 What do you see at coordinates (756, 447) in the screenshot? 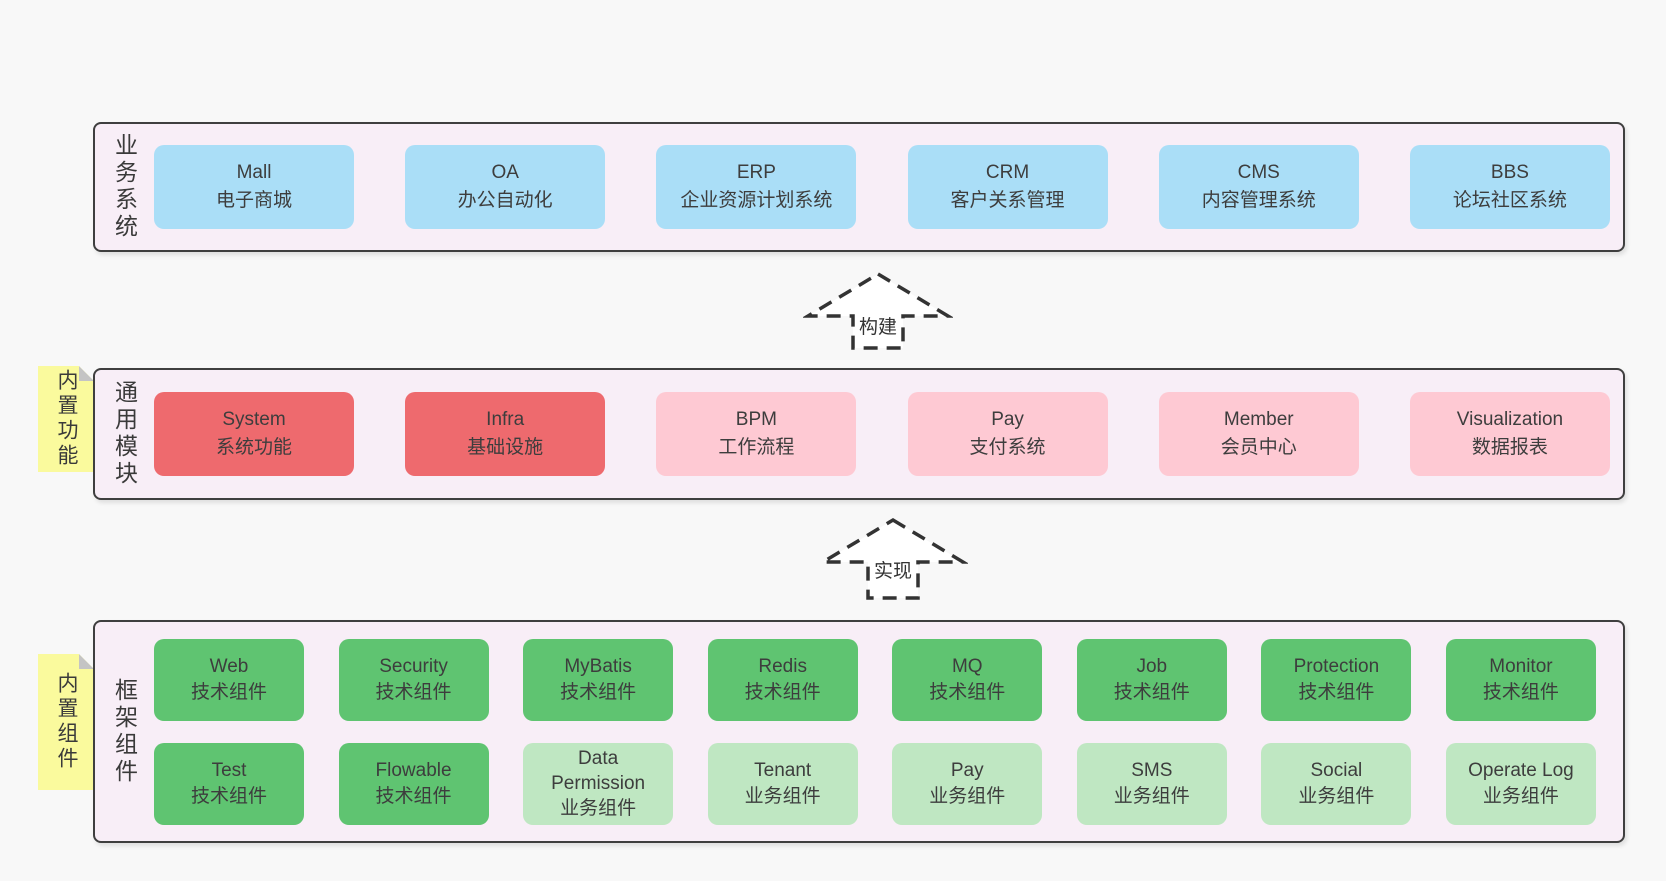
I see `box-subtitle: 工作流程` at bounding box center [756, 447].